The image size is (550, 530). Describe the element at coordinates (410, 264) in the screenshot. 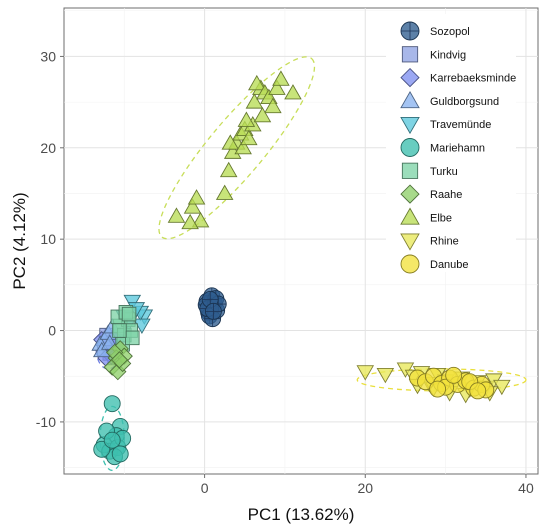

I see `legend-key-danube` at that location.